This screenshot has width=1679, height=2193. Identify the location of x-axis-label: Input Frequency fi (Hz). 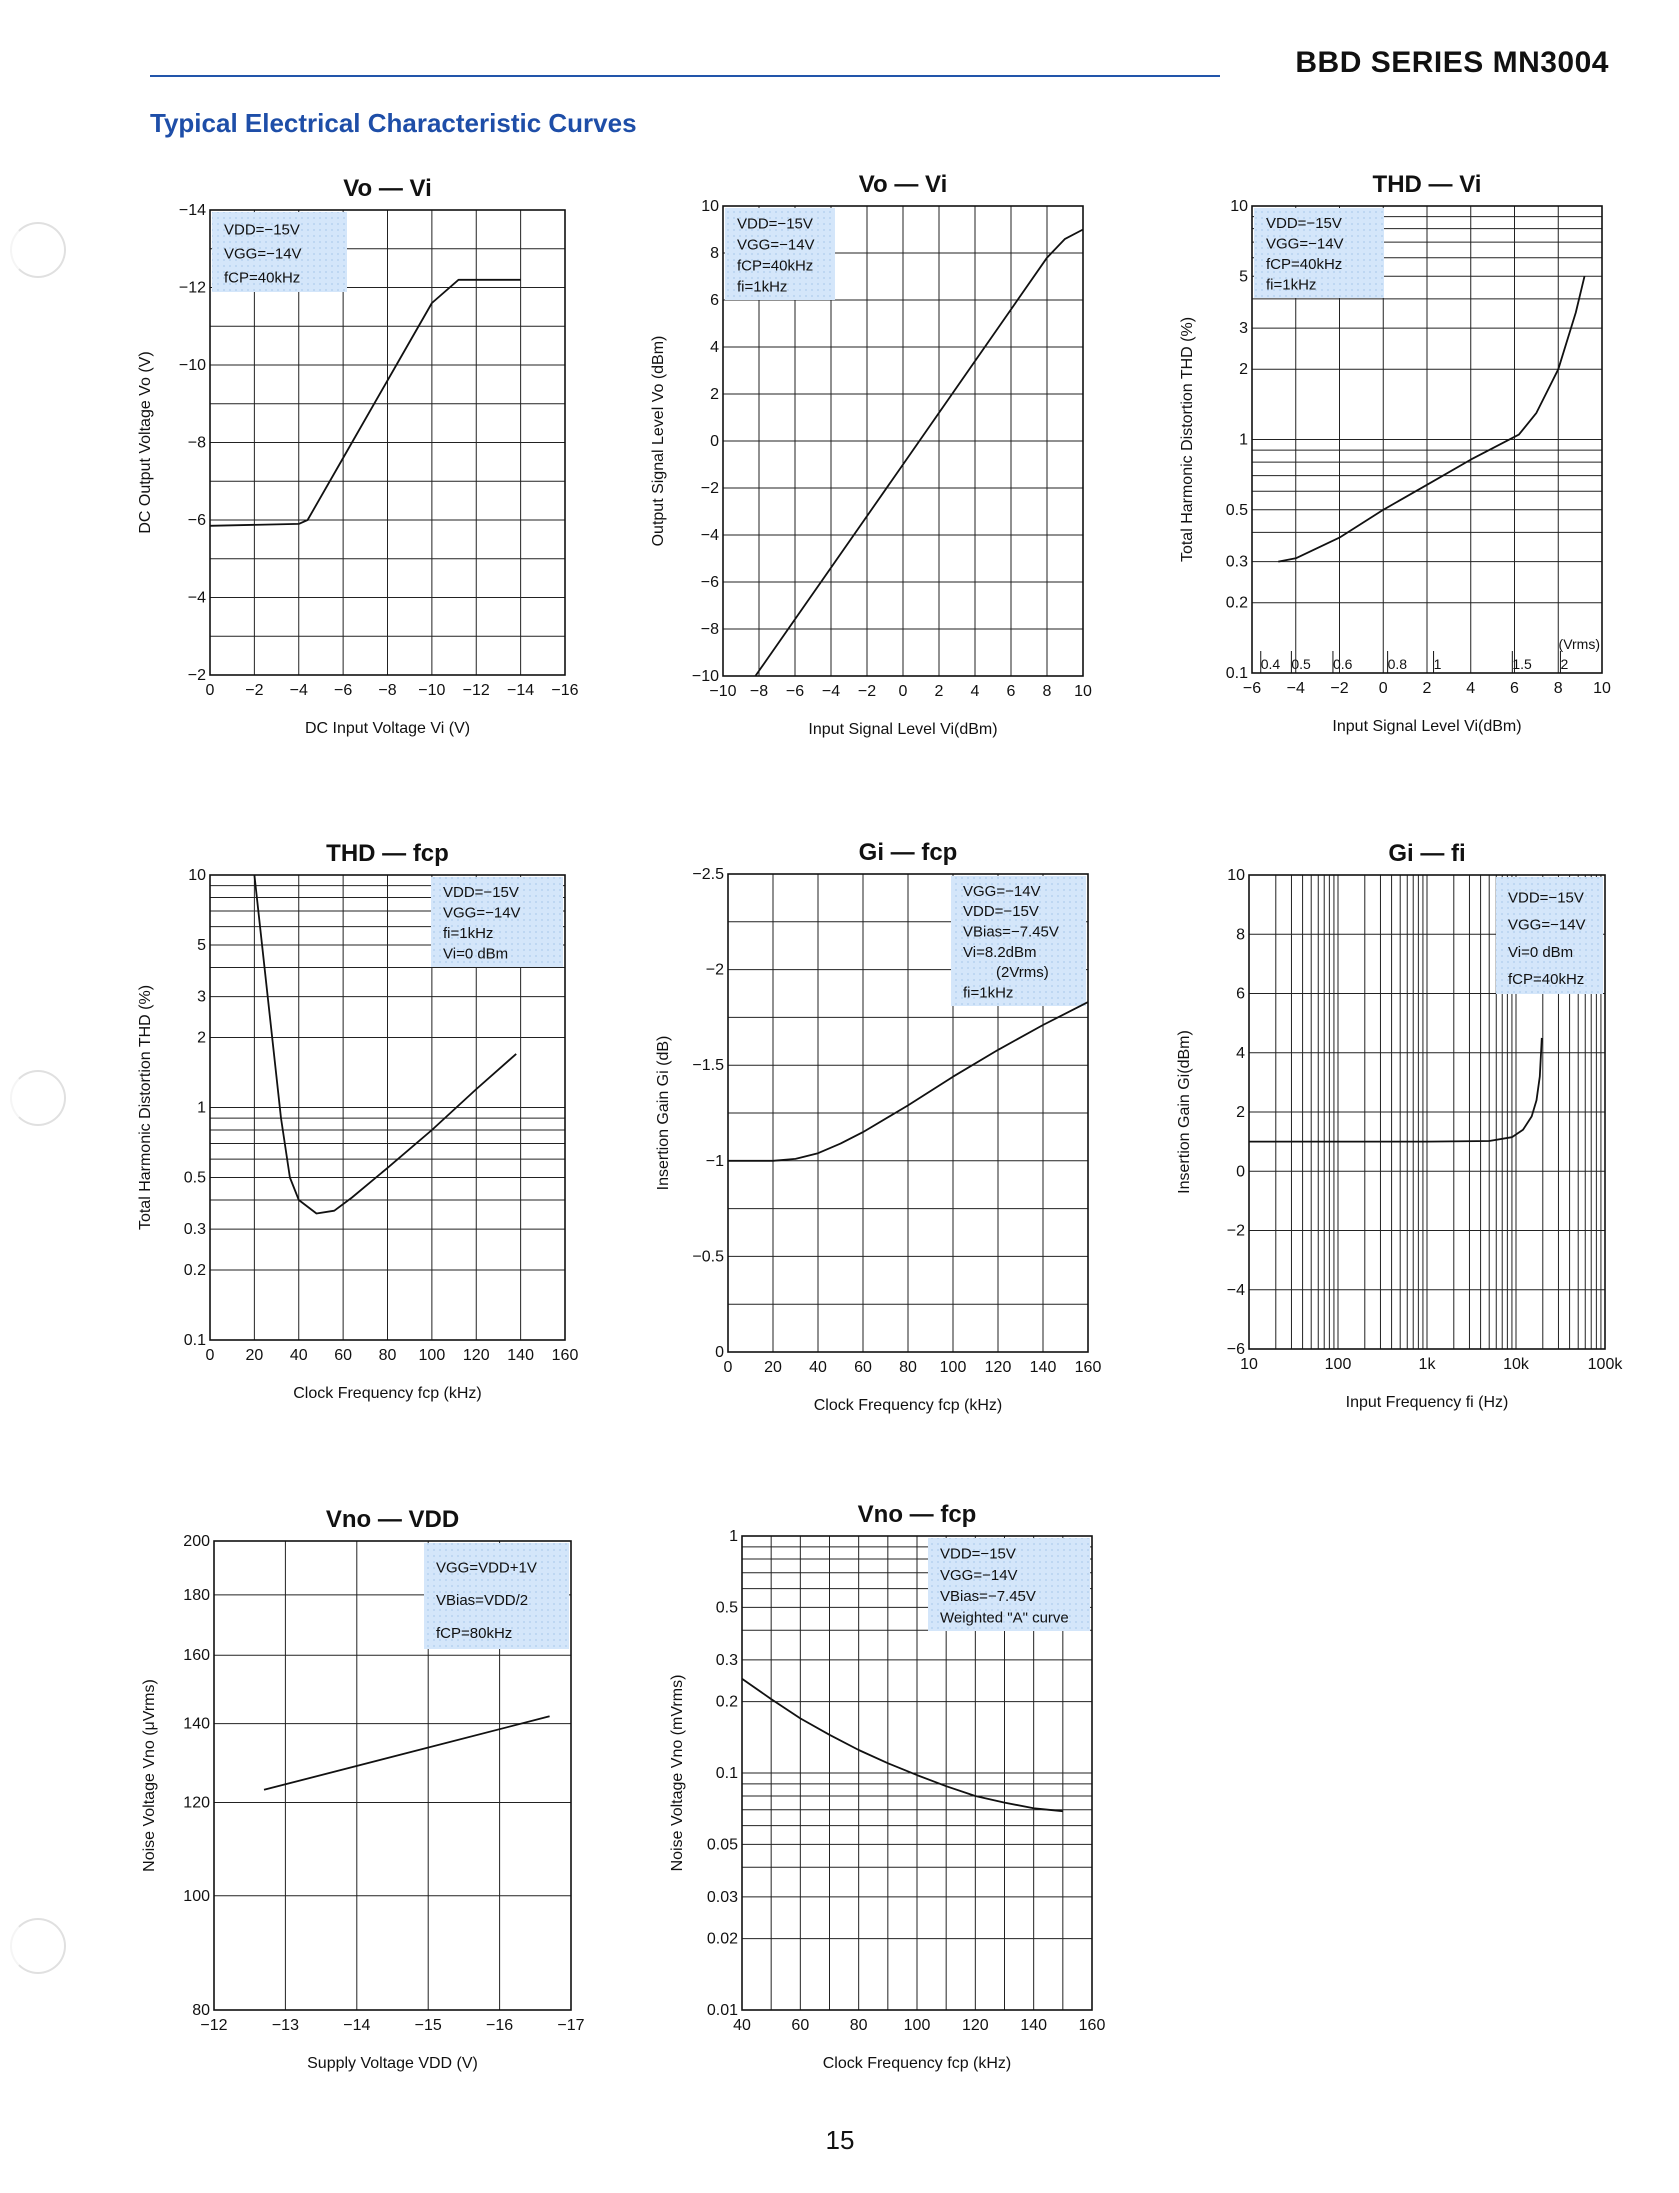
(1427, 1402).